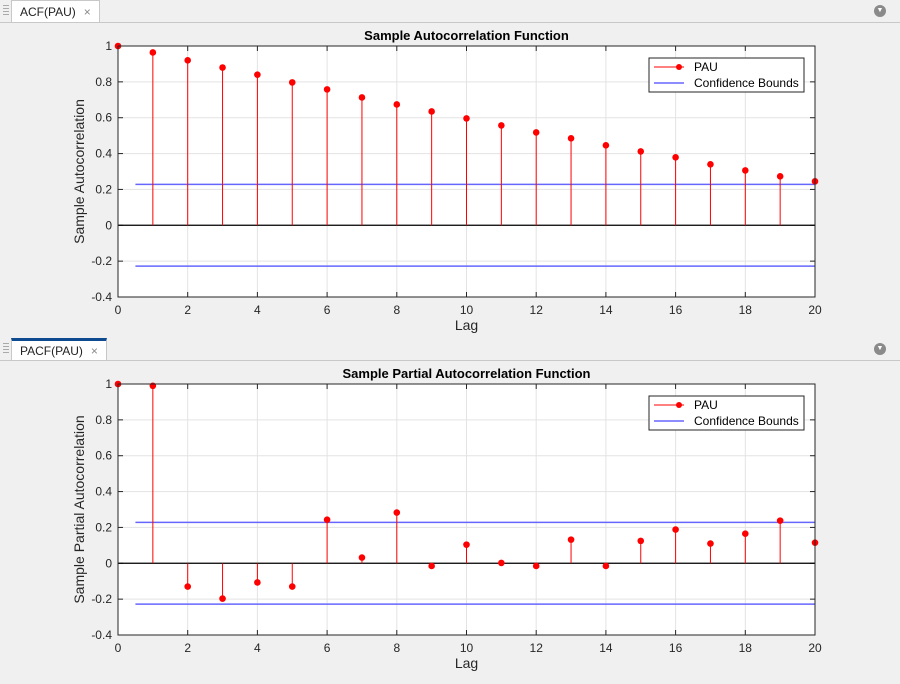 The height and width of the screenshot is (684, 900). What do you see at coordinates (79, 171) in the screenshot?
I see `y-axis-label: Sample Autocorrelation` at bounding box center [79, 171].